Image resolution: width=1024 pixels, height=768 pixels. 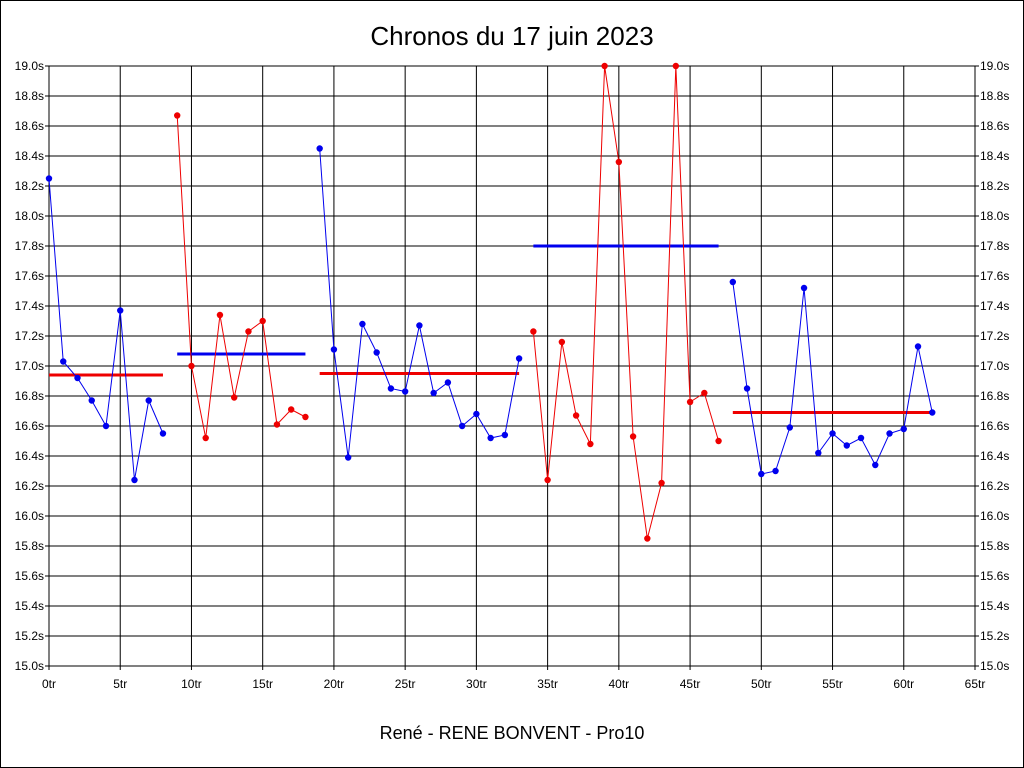 I want to click on y-tick-label: 16.8s, so click(x=29, y=396).